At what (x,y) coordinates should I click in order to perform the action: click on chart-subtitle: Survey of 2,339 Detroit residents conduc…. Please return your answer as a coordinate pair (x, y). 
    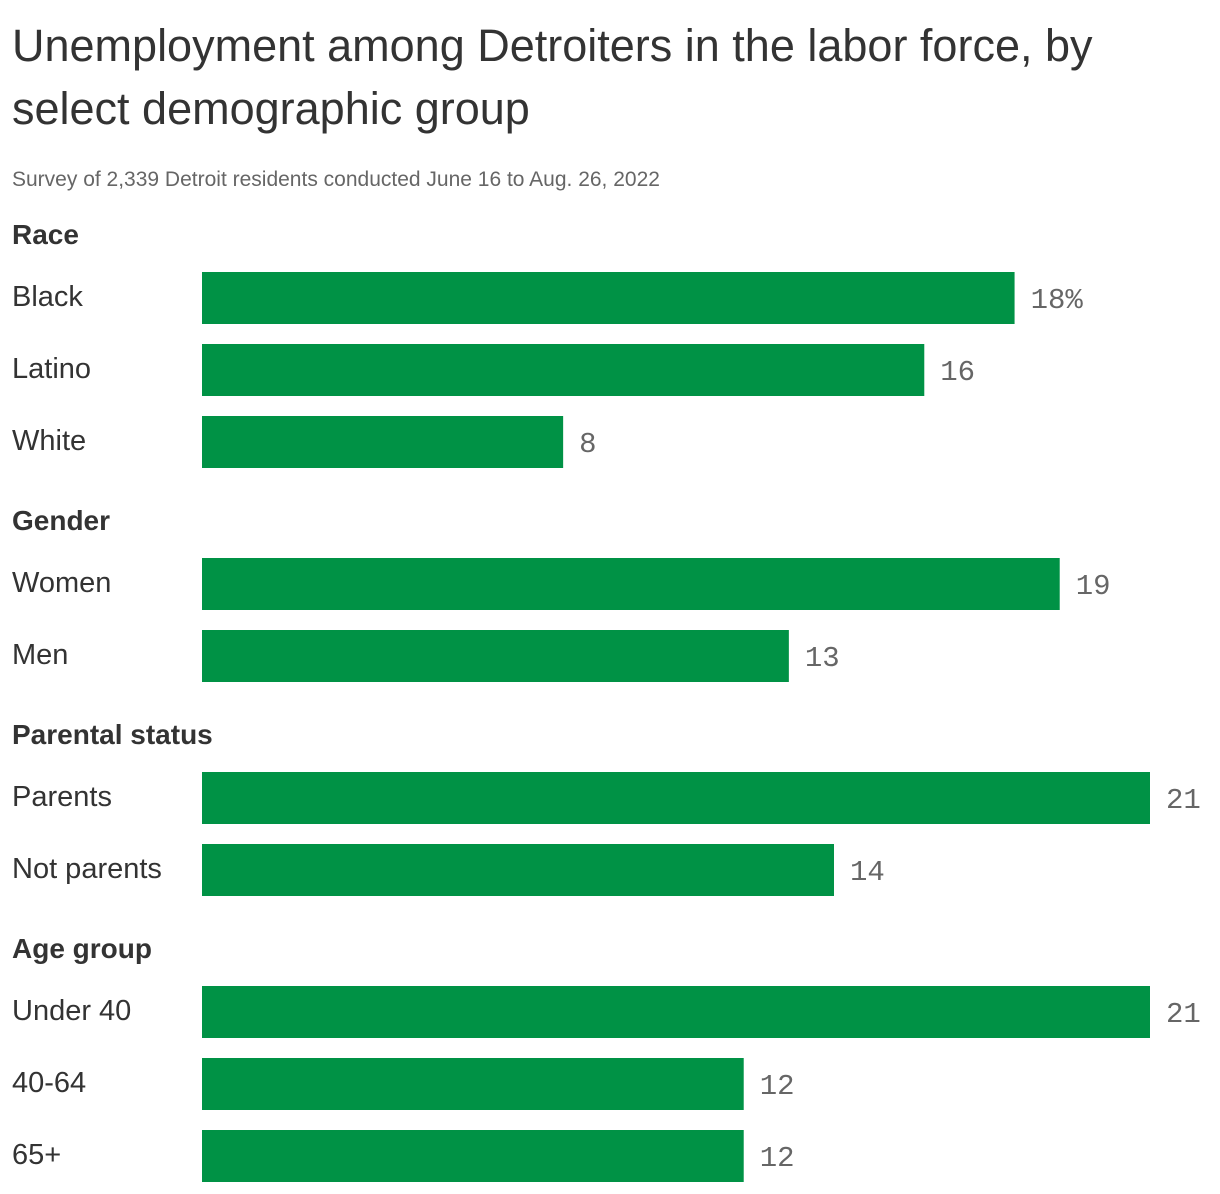
    Looking at the image, I should click on (336, 179).